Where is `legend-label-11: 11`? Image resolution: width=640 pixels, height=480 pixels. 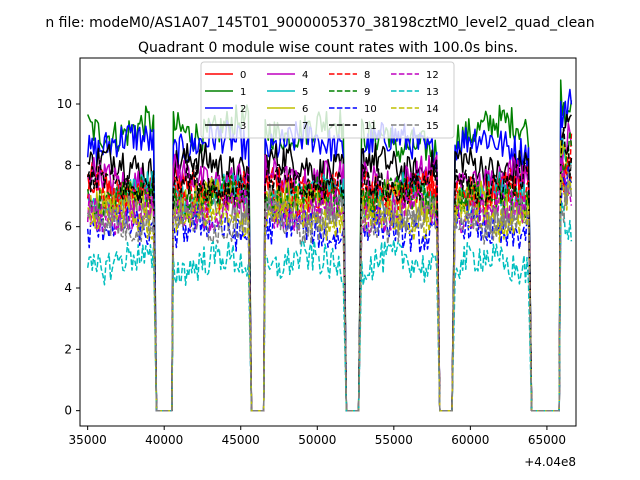 legend-label-11: 11 is located at coordinates (370, 126).